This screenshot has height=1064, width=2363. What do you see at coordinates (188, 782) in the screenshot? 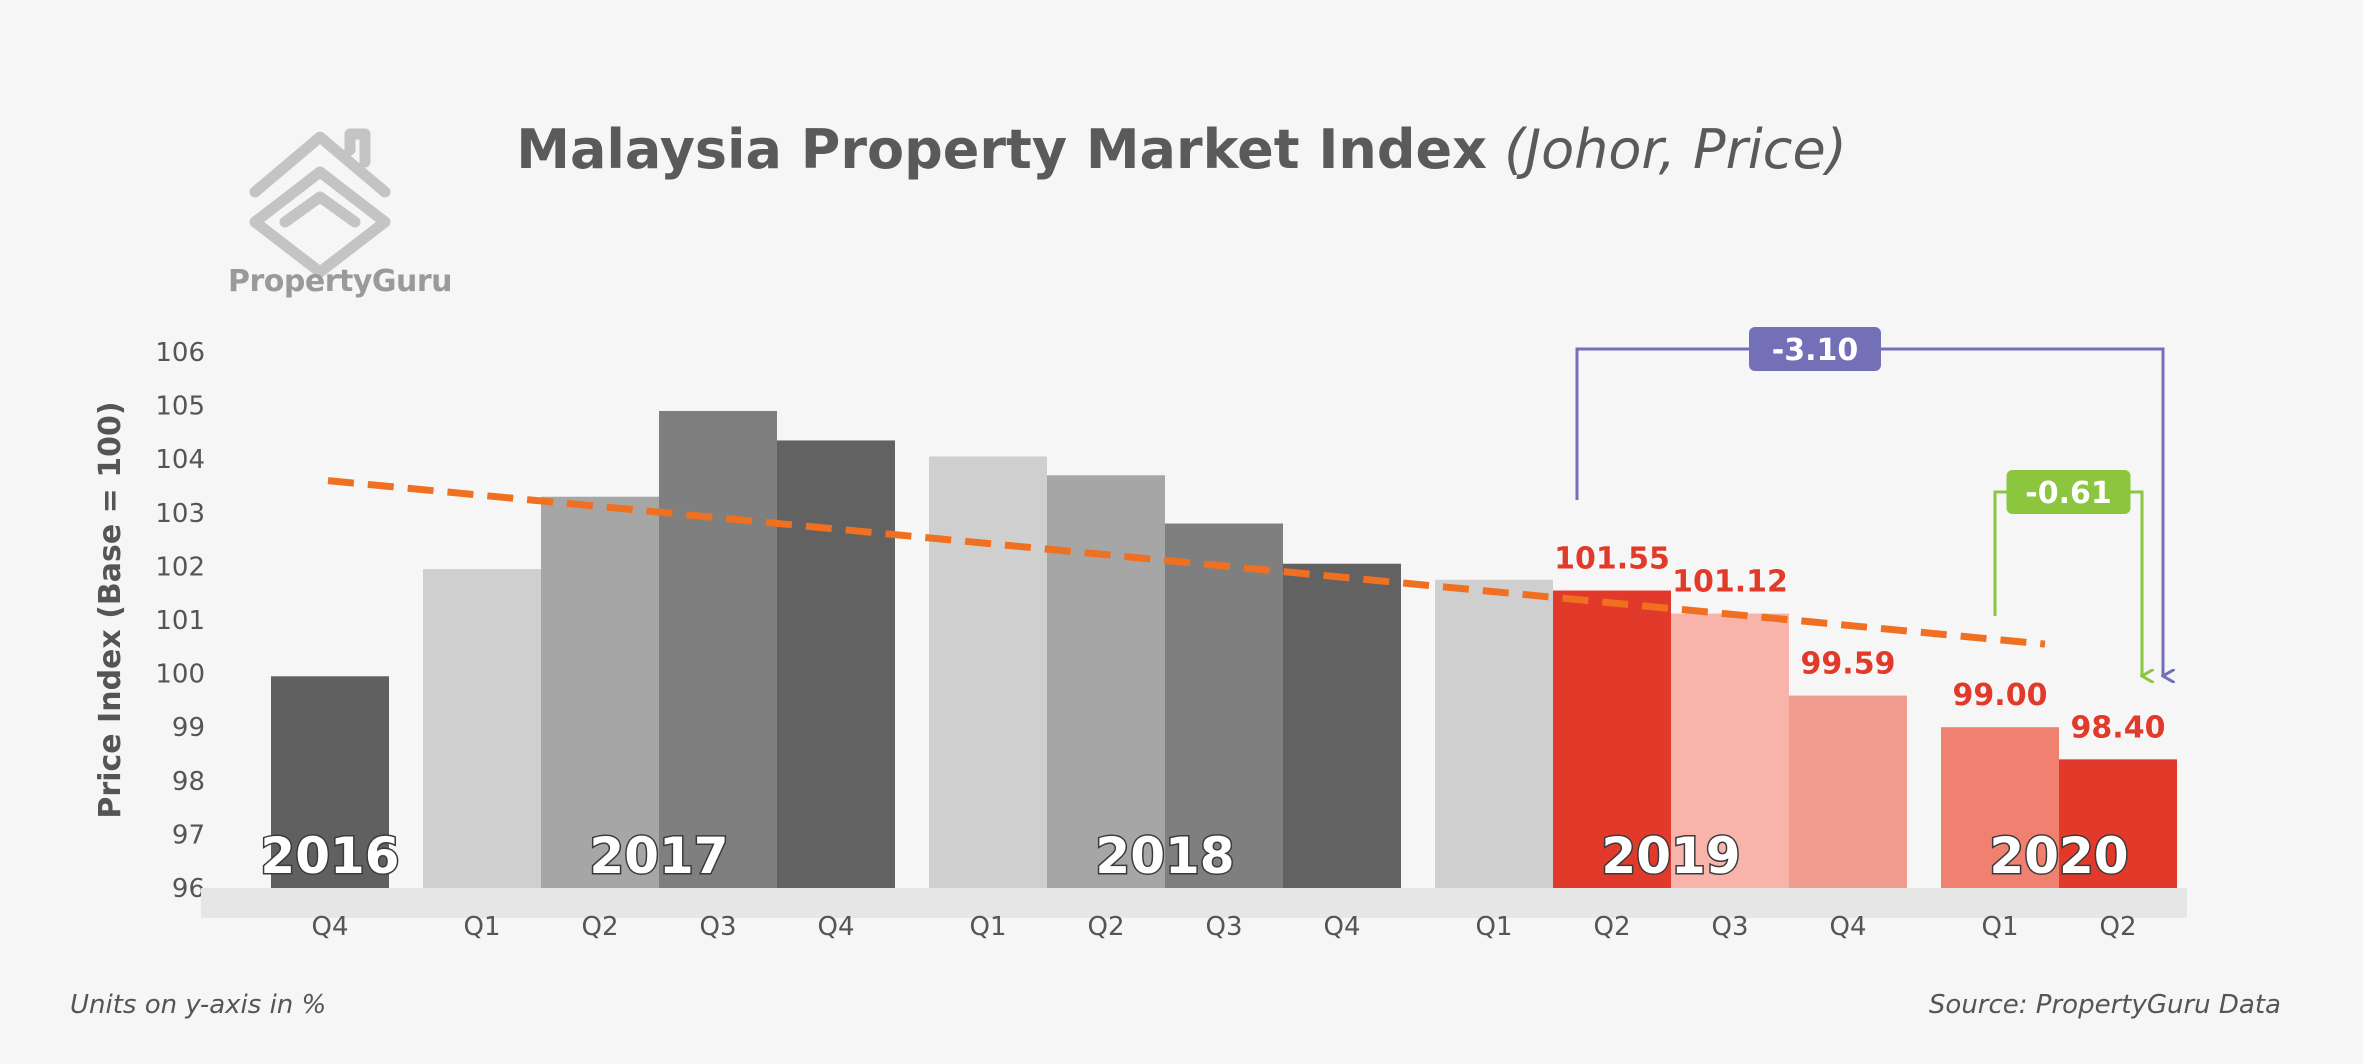
I see `y-tick-label: 98` at bounding box center [188, 782].